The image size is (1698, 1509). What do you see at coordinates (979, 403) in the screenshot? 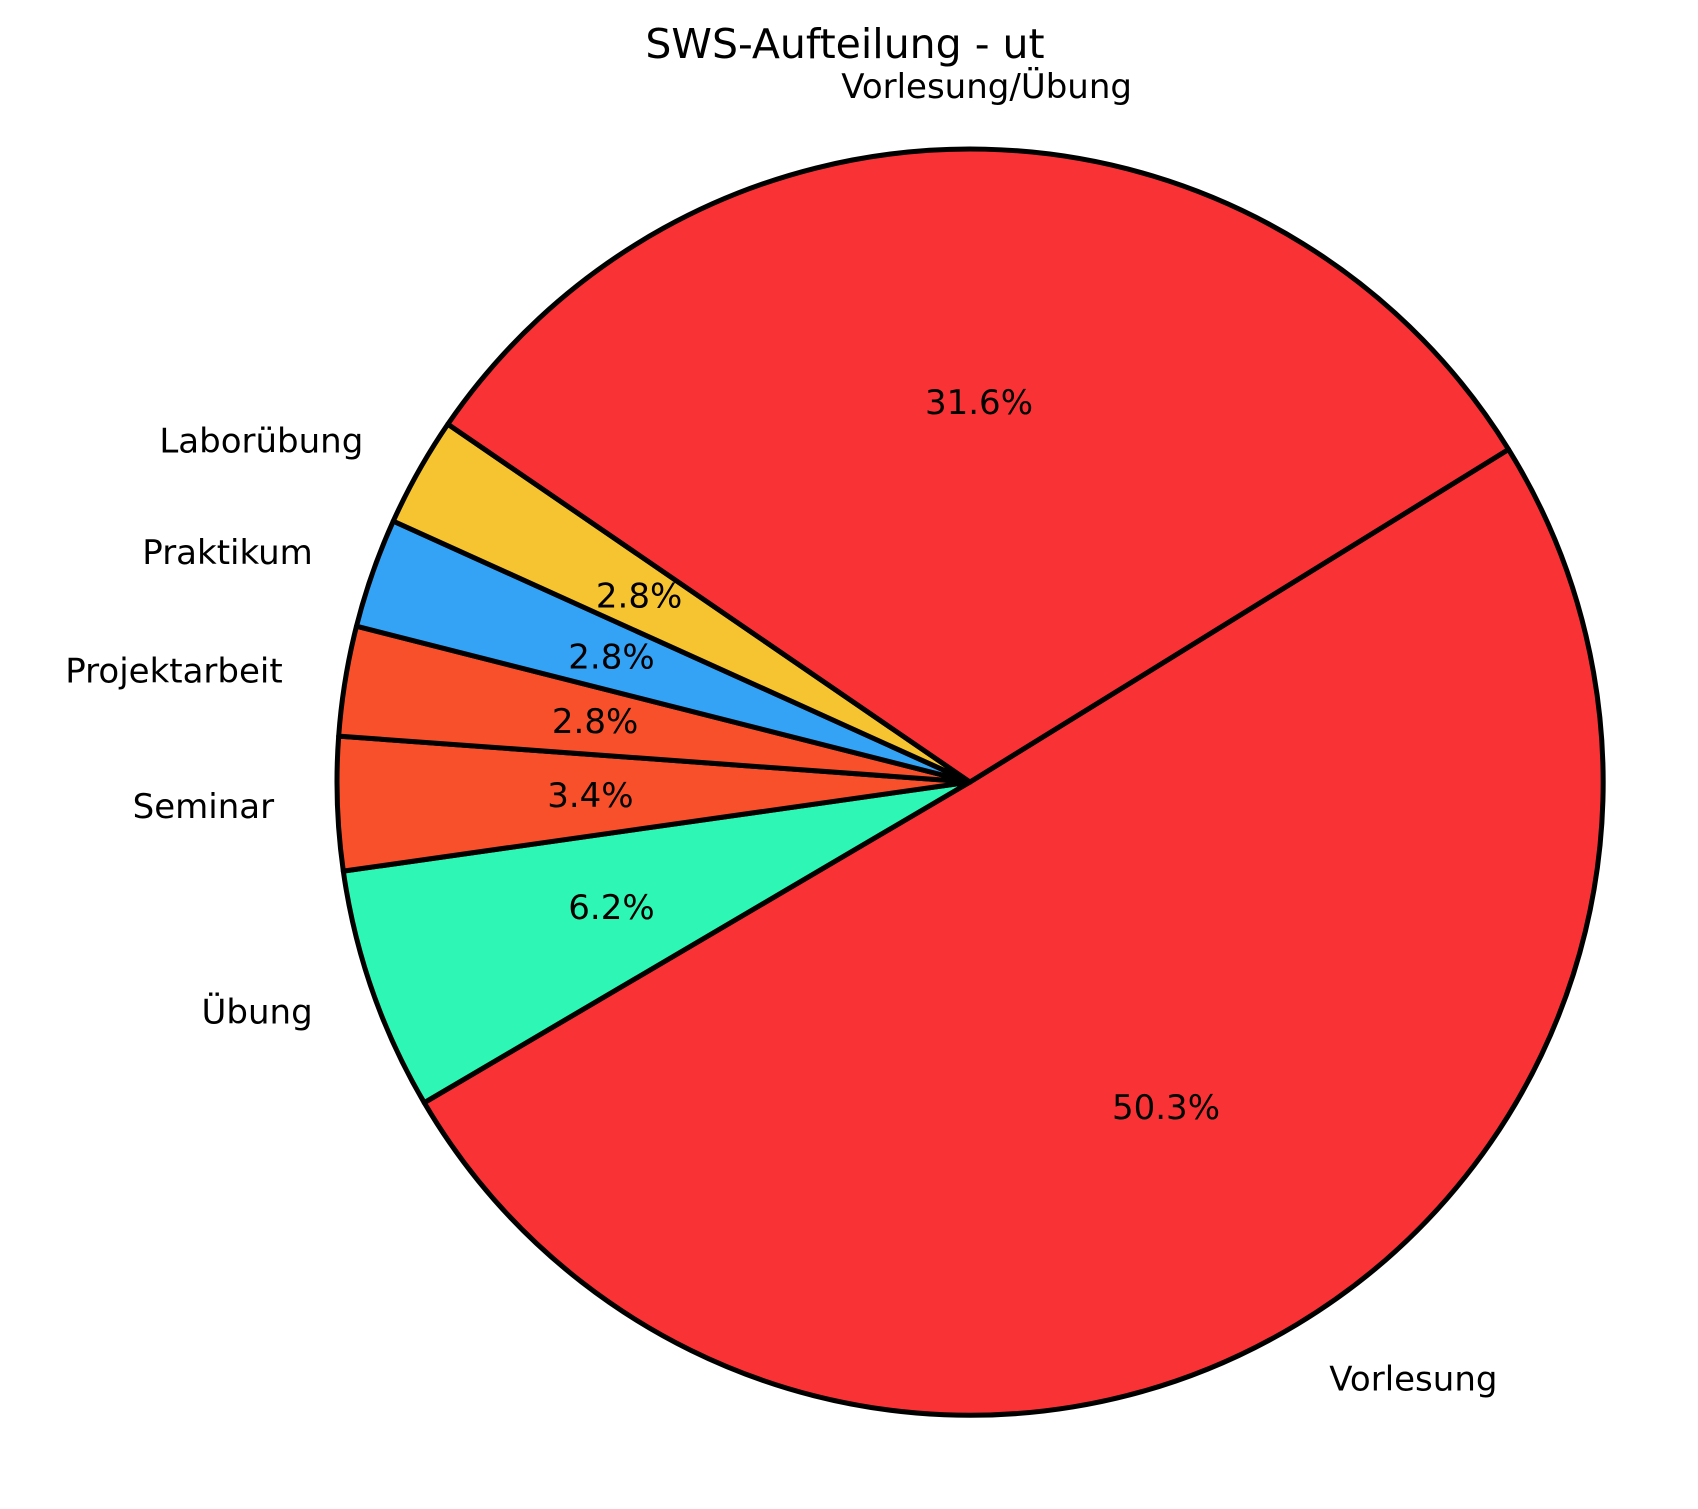
I see `slice-pct-label: 31.6%` at bounding box center [979, 403].